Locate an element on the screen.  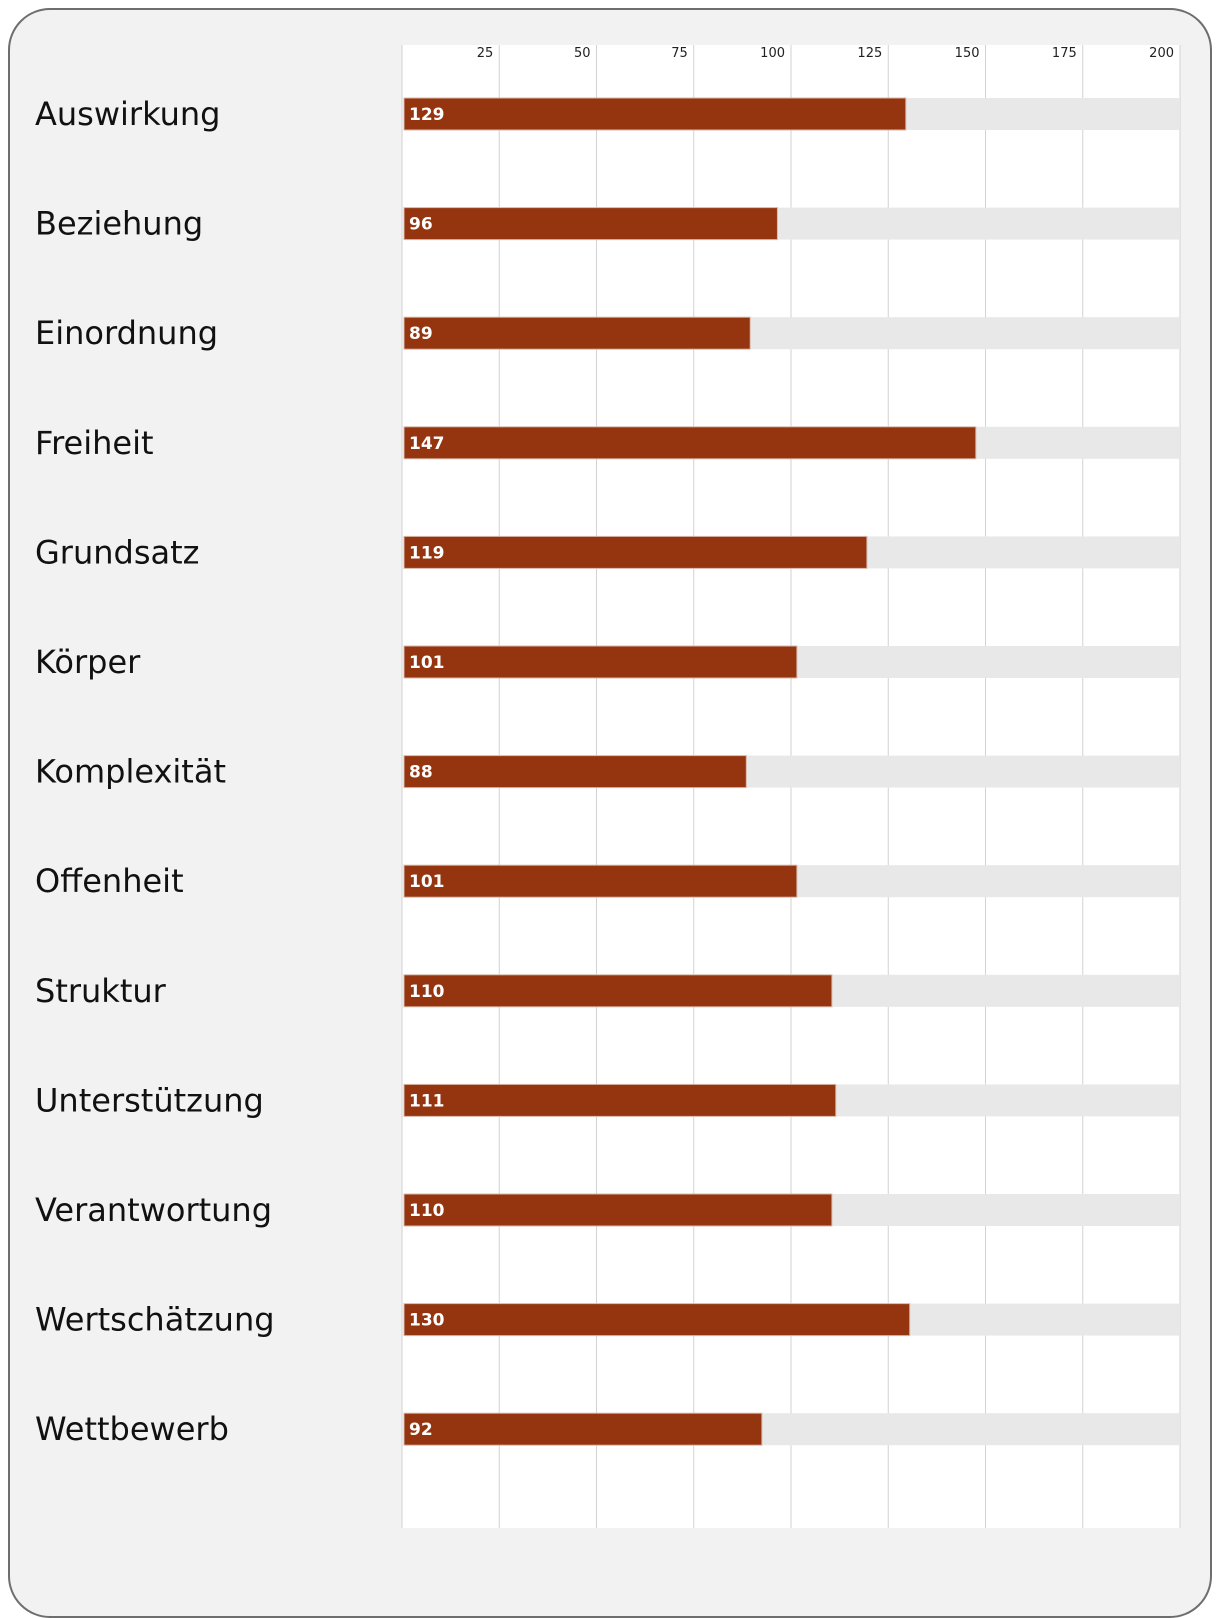
bar-value-label: 88 is located at coordinates (421, 773).